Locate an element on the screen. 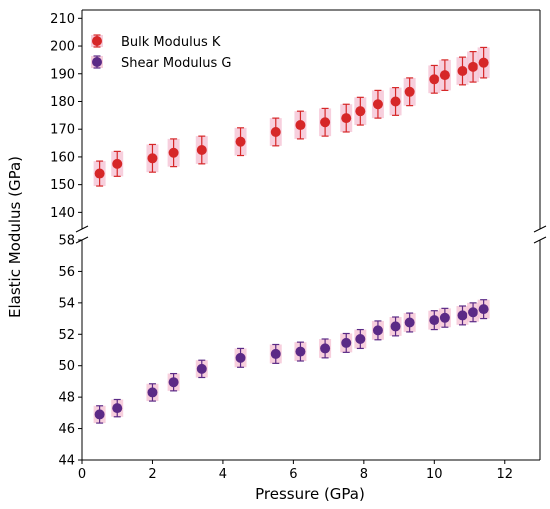 This screenshot has width=550, height=509. legend-entry-shear-modulus: Shear Modulus G is located at coordinates (161, 63).